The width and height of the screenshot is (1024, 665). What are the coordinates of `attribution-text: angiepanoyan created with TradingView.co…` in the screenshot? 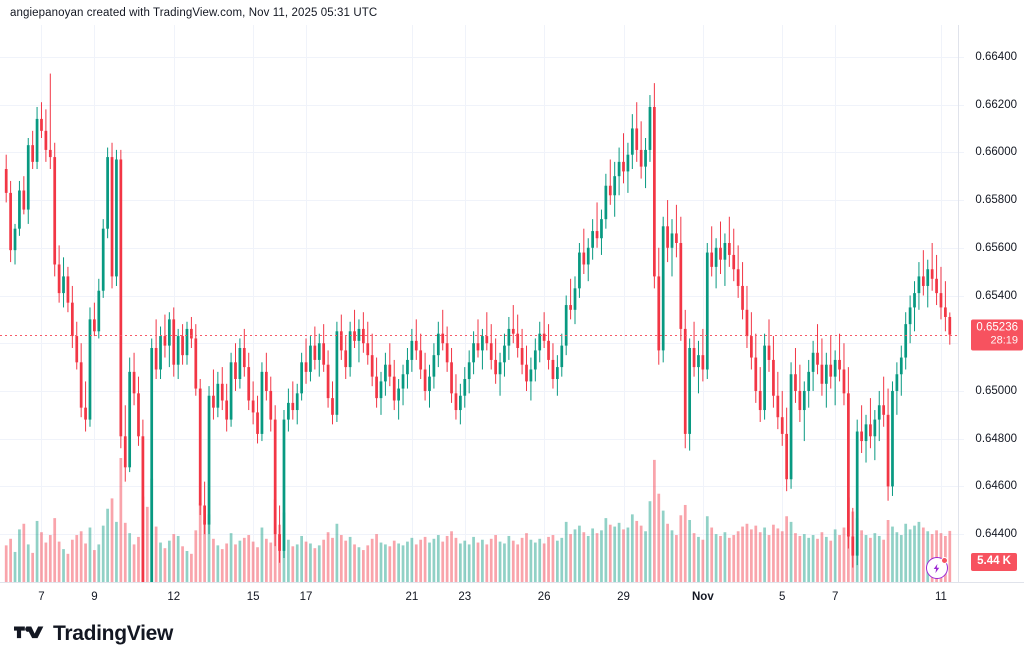 It's located at (194, 13).